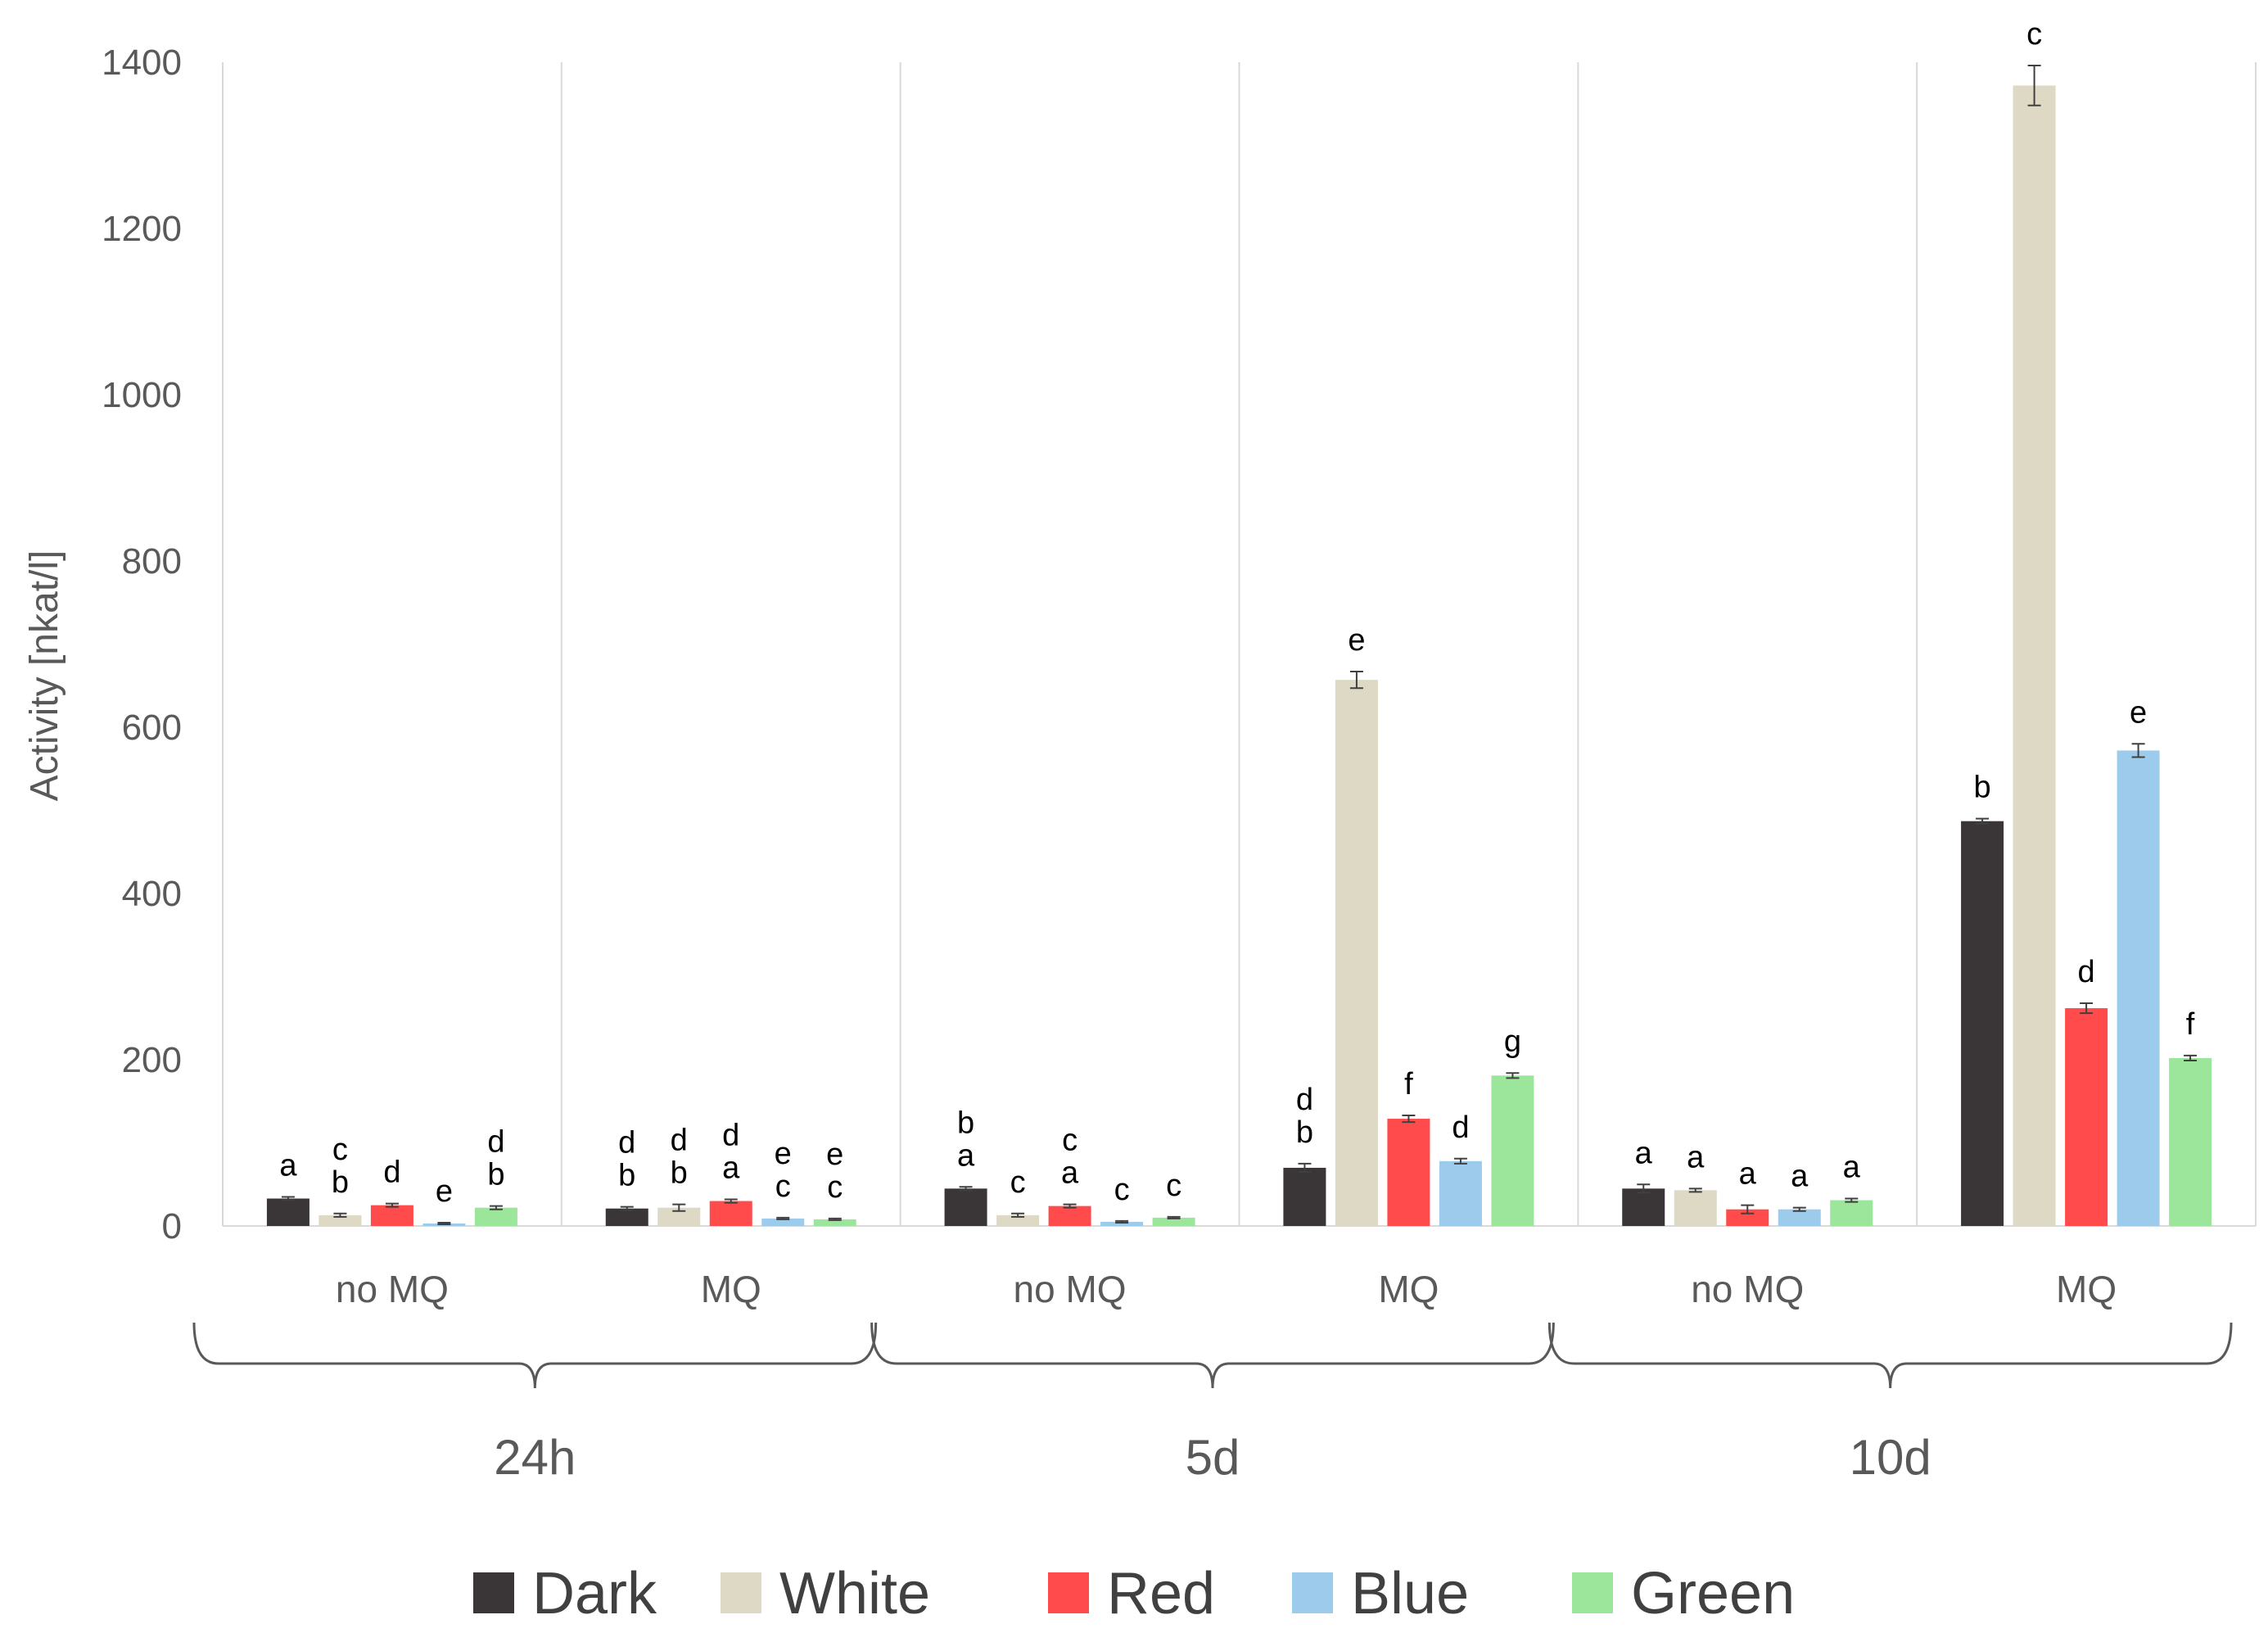 Image resolution: width=2268 pixels, height=1633 pixels. I want to click on y-tick-label: 1400, so click(142, 63).